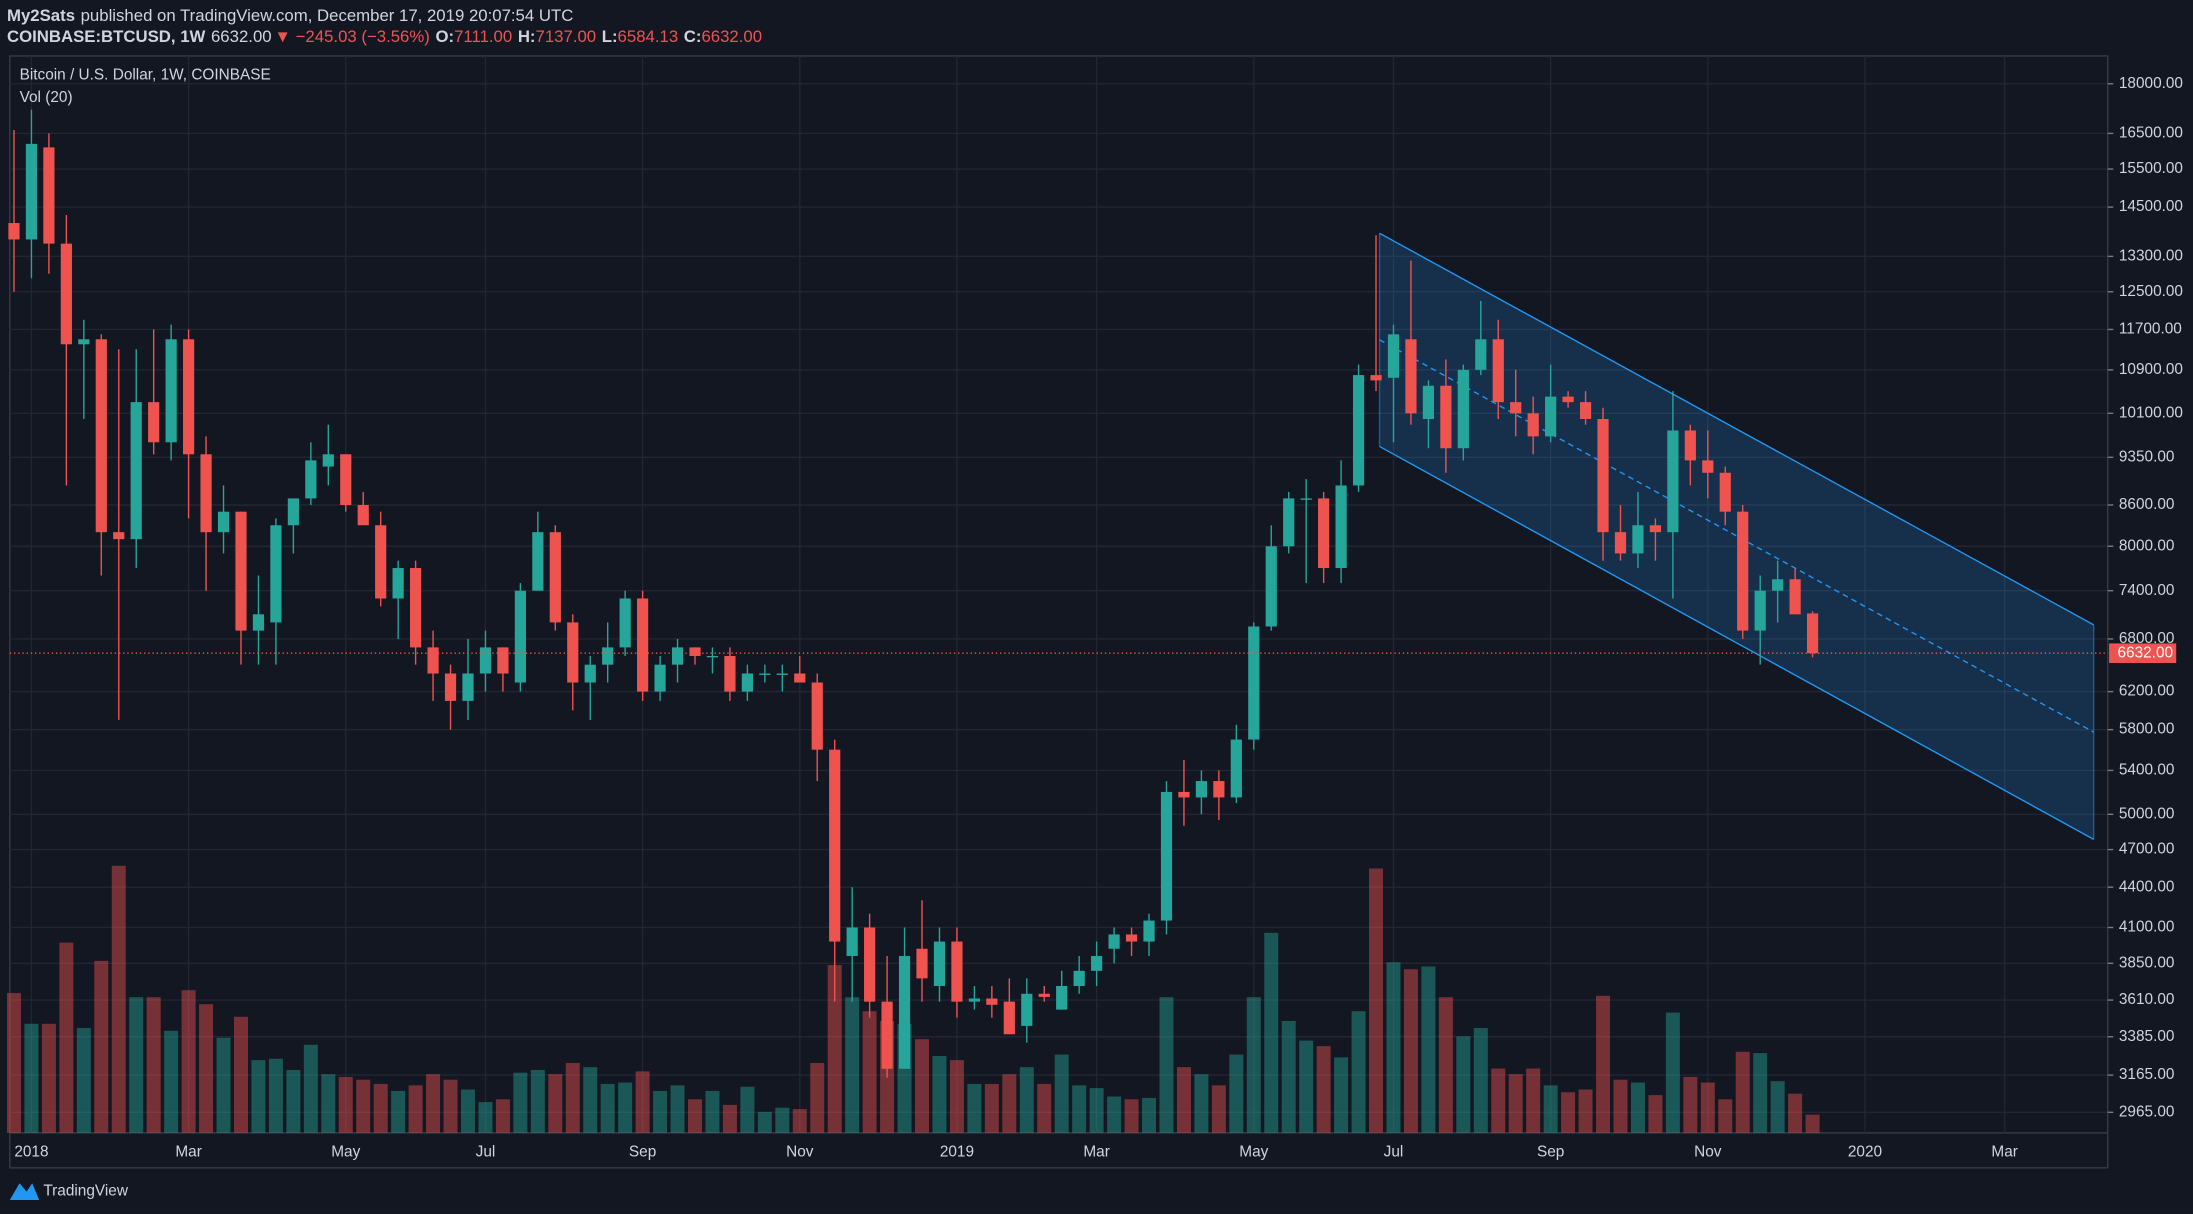 The image size is (2193, 1214). Describe the element at coordinates (2151, 132) in the screenshot. I see `y-tick-label: 16500.00` at that location.